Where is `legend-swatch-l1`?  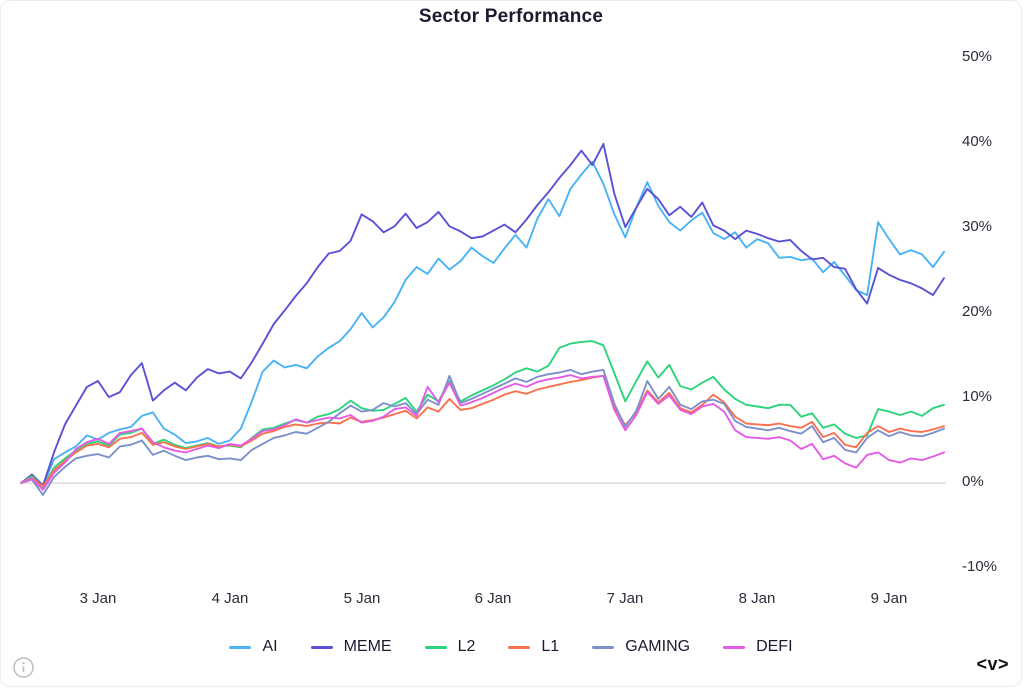
legend-swatch-l1 is located at coordinates (519, 647).